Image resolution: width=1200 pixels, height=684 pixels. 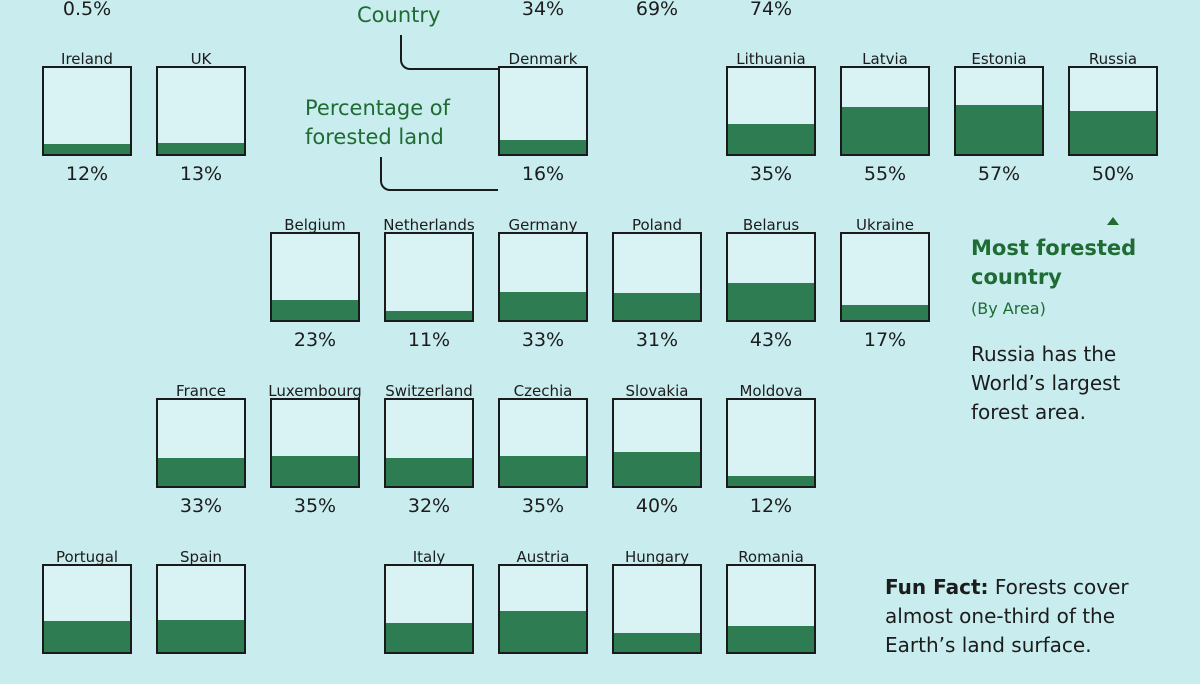 I want to click on country-name: Germany, so click(x=543, y=225).